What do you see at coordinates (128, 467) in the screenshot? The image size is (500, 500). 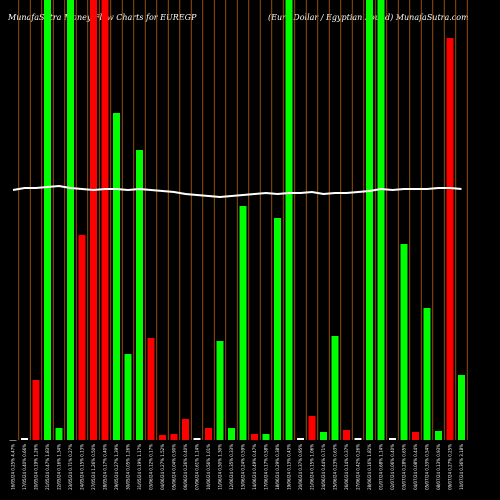 I see `x-tick-label: 30/05/24 0.05% 1.26%` at bounding box center [128, 467].